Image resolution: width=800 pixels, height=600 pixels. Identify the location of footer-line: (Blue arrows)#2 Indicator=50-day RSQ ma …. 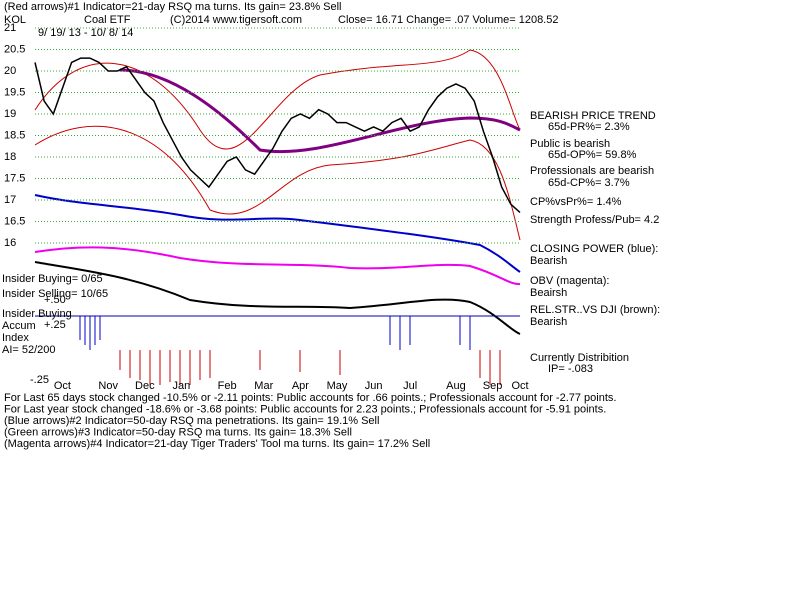
(191, 421).